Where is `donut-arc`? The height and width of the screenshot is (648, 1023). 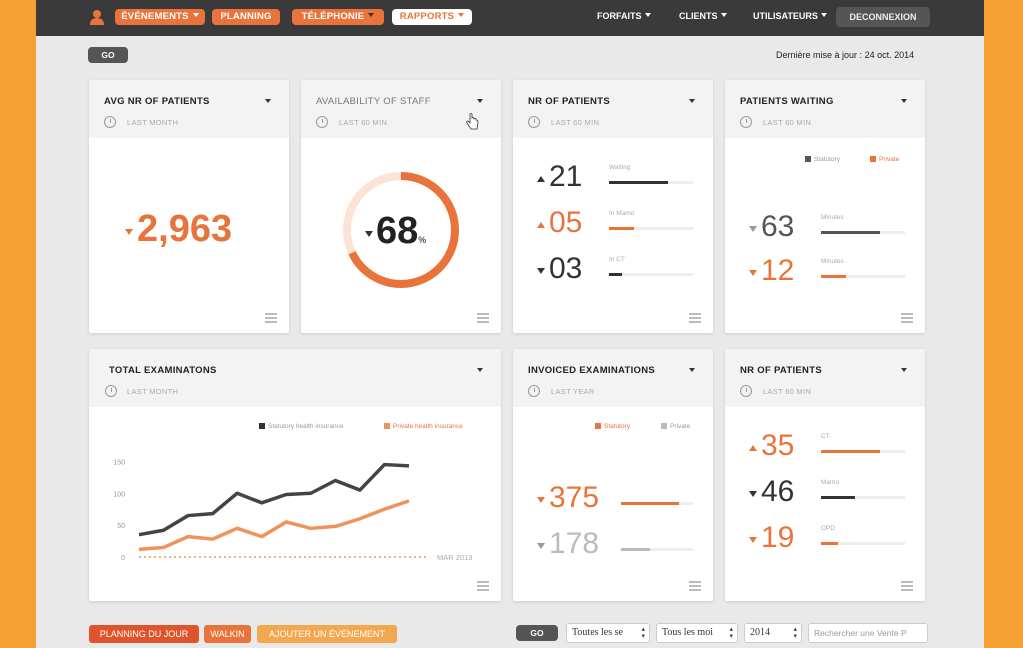 donut-arc is located at coordinates (401, 230).